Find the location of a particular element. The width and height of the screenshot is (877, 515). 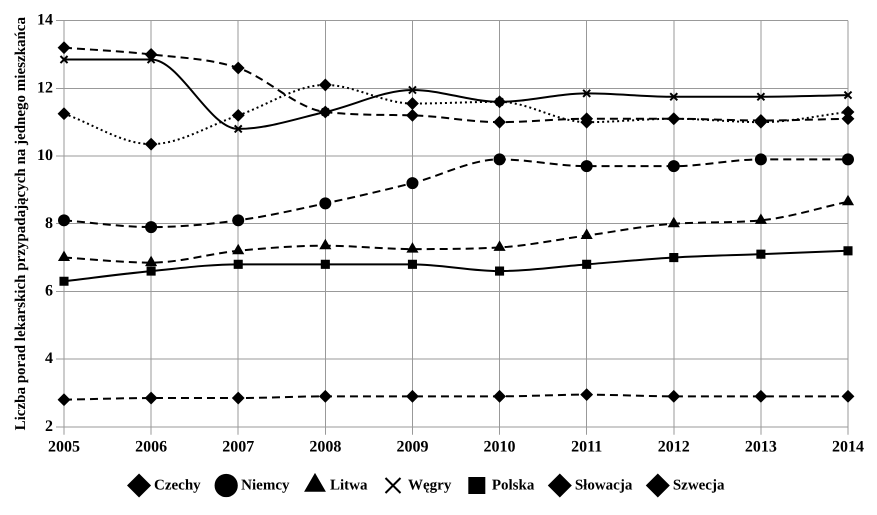

x-tick-label: 2007 is located at coordinates (238, 447).